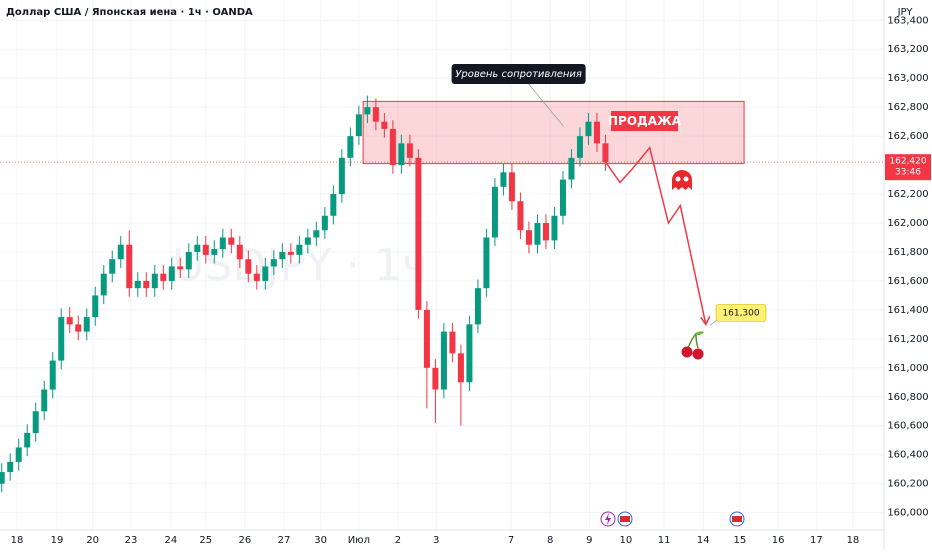  Describe the element at coordinates (664, 540) in the screenshot. I see `x-tick-label: 11` at that location.